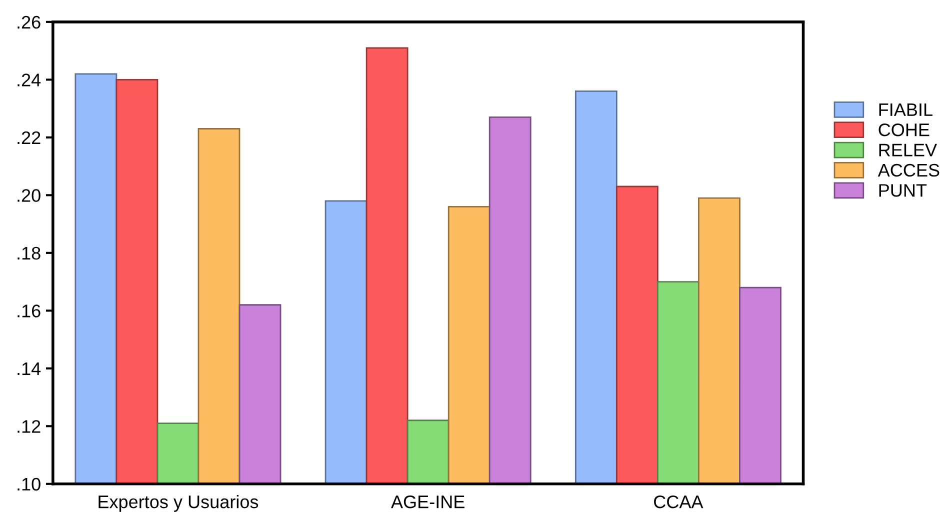 Image resolution: width=945 pixels, height=522 pixels. I want to click on y-tick-label: .24, so click(29, 80).